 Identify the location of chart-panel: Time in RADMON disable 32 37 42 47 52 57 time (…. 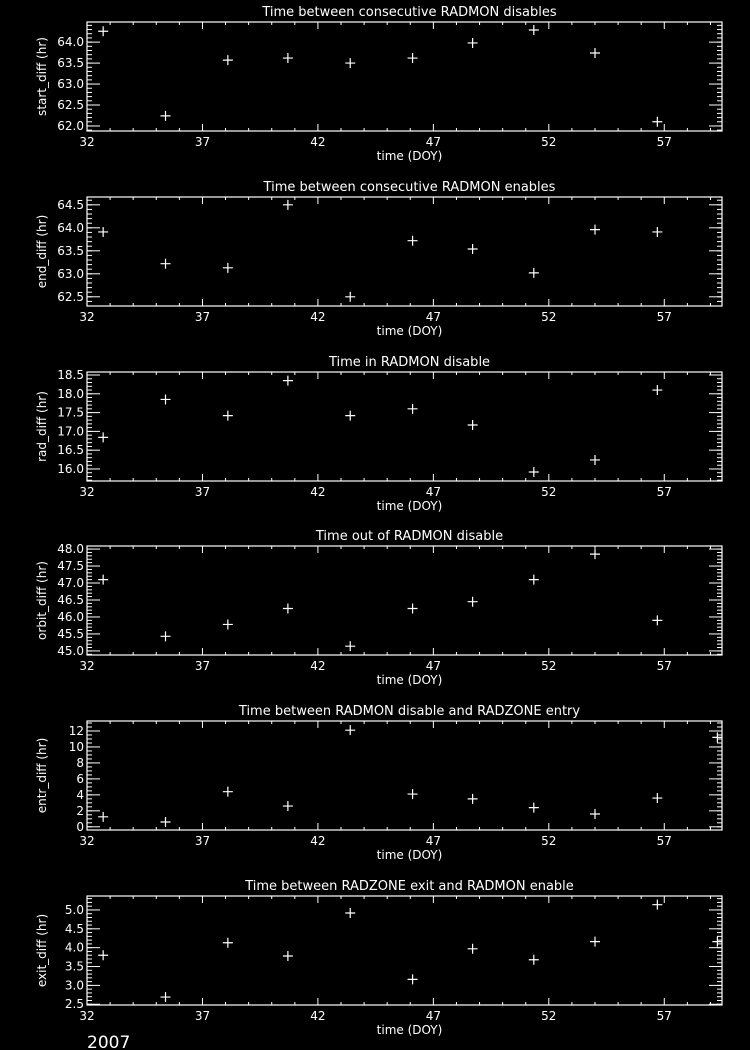
(379, 434).